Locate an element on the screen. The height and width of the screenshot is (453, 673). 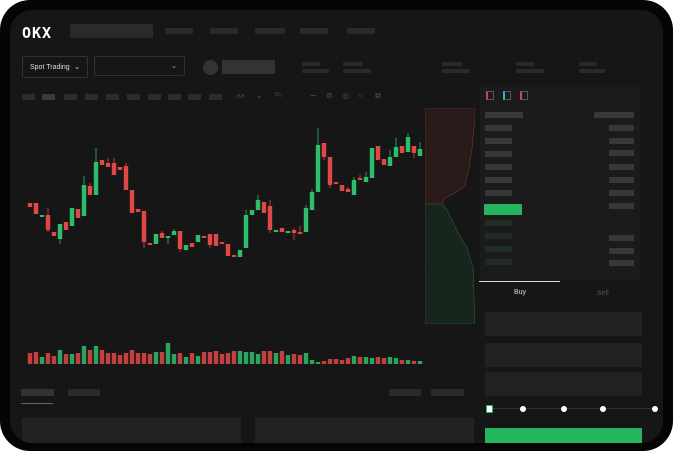
line-icon: ∼ is located at coordinates (313, 95).